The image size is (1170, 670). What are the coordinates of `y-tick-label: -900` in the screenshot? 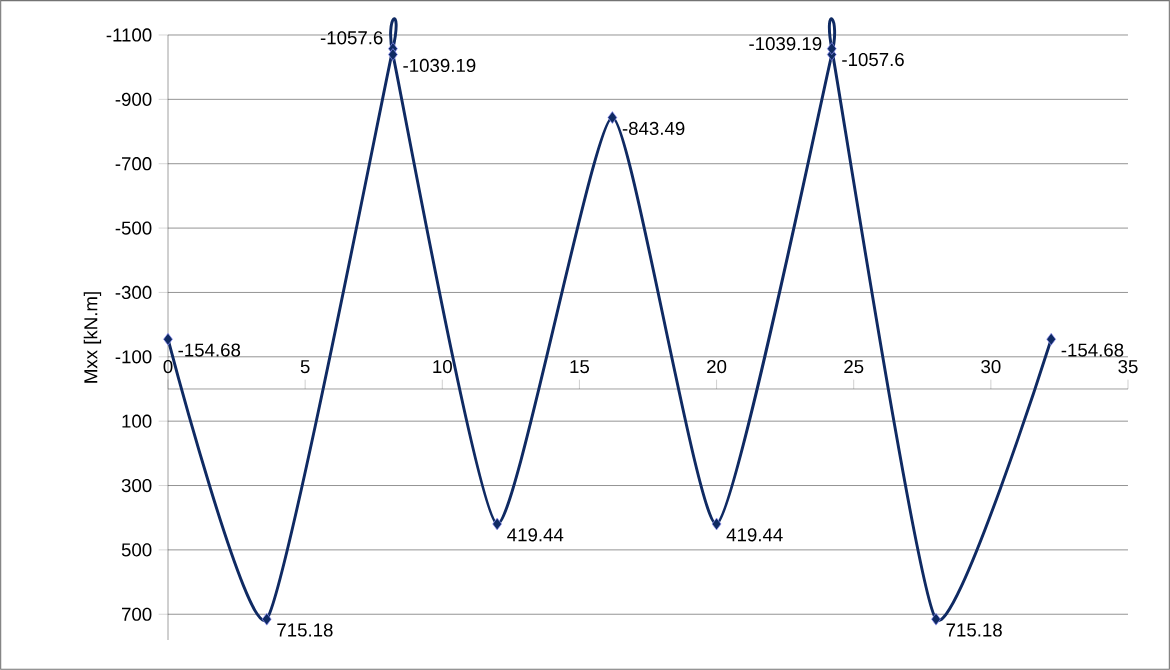 It's located at (133, 99).